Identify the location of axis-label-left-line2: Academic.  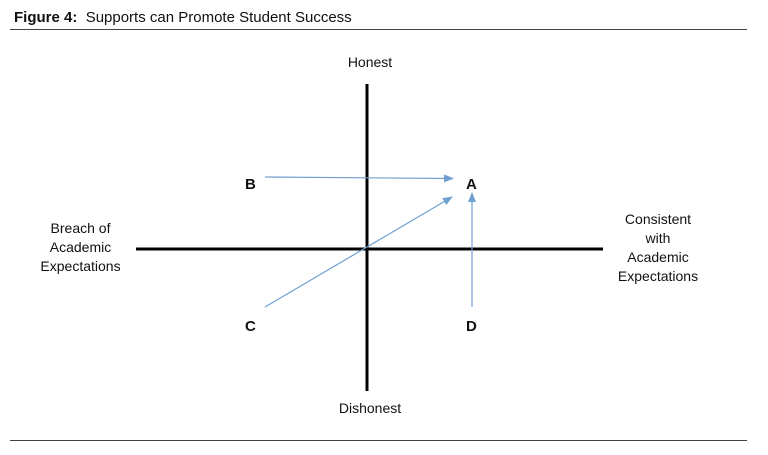
(80, 247).